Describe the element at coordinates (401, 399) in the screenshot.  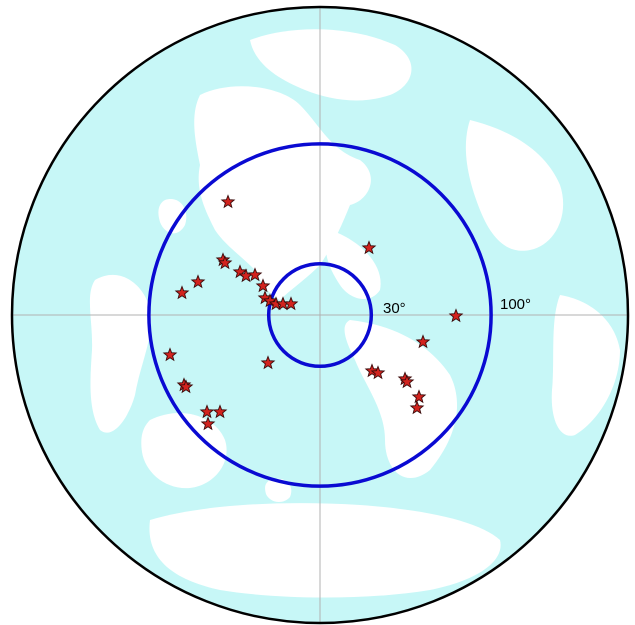
I see `landmass-south-america` at that location.